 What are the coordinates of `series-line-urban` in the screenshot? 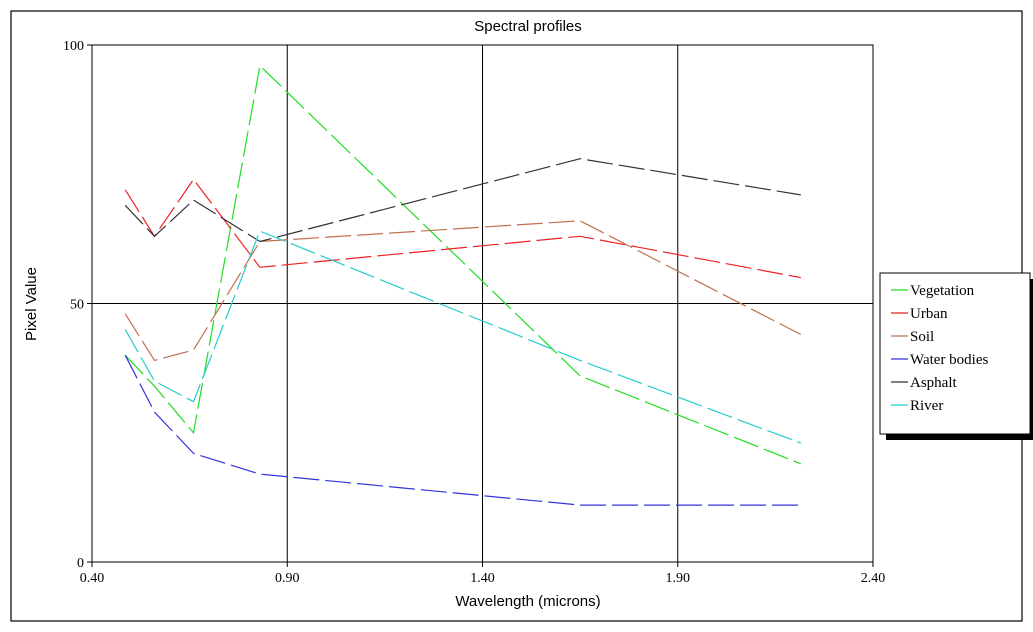 It's located at (462, 228).